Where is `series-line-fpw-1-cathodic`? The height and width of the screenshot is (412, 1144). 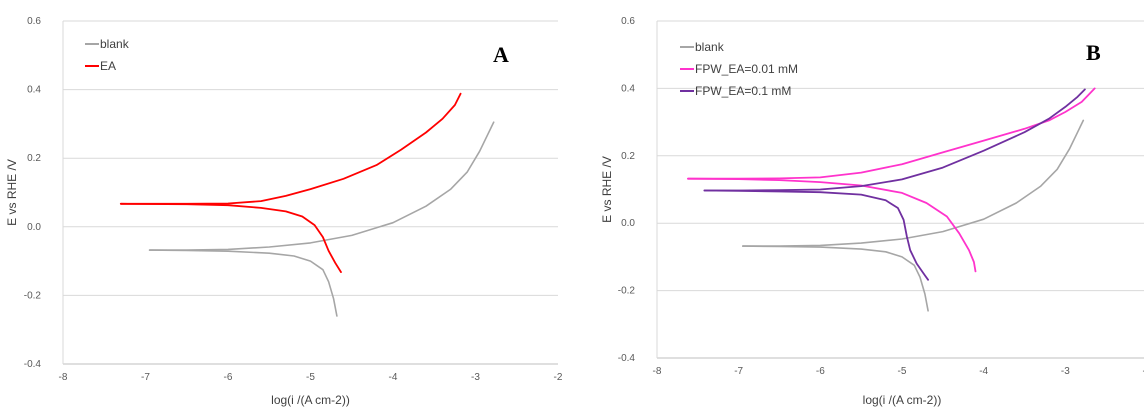
series-line-fpw-1-cathodic is located at coordinates (832, 225).